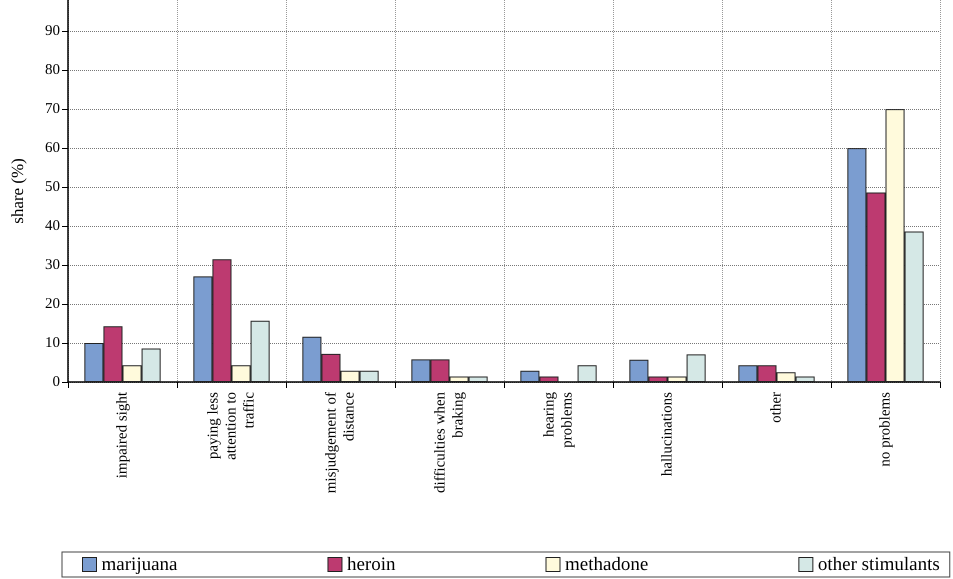 The image size is (953, 579). I want to click on x-tick-label: other, so click(776, 407).